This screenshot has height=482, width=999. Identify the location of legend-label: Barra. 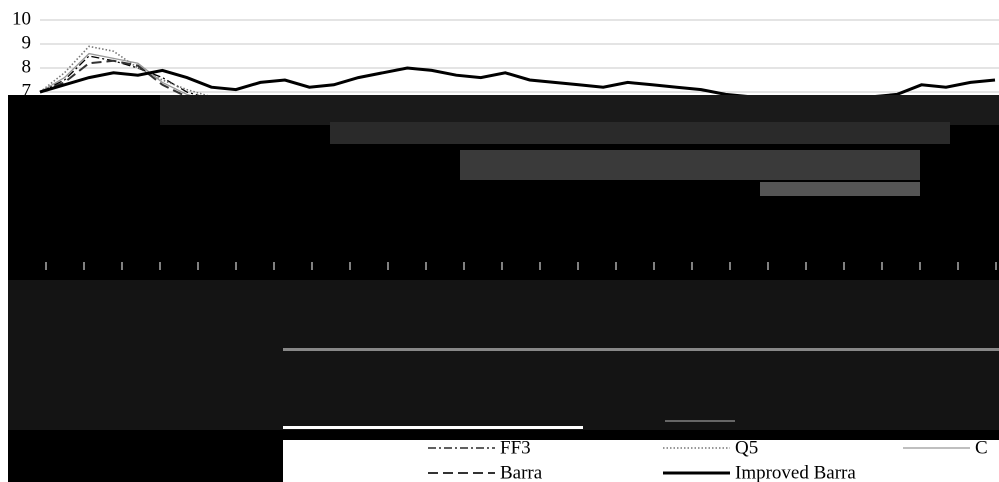
(521, 472).